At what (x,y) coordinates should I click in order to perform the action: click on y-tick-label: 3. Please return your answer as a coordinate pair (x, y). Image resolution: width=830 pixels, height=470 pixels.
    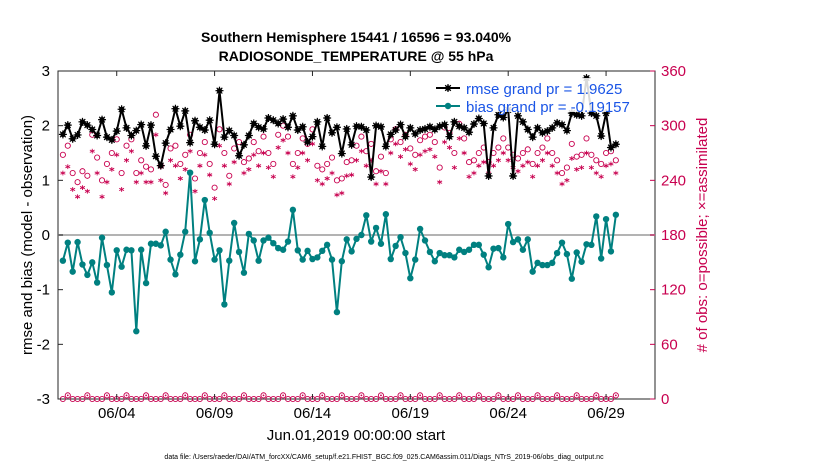
    Looking at the image, I should click on (46, 71).